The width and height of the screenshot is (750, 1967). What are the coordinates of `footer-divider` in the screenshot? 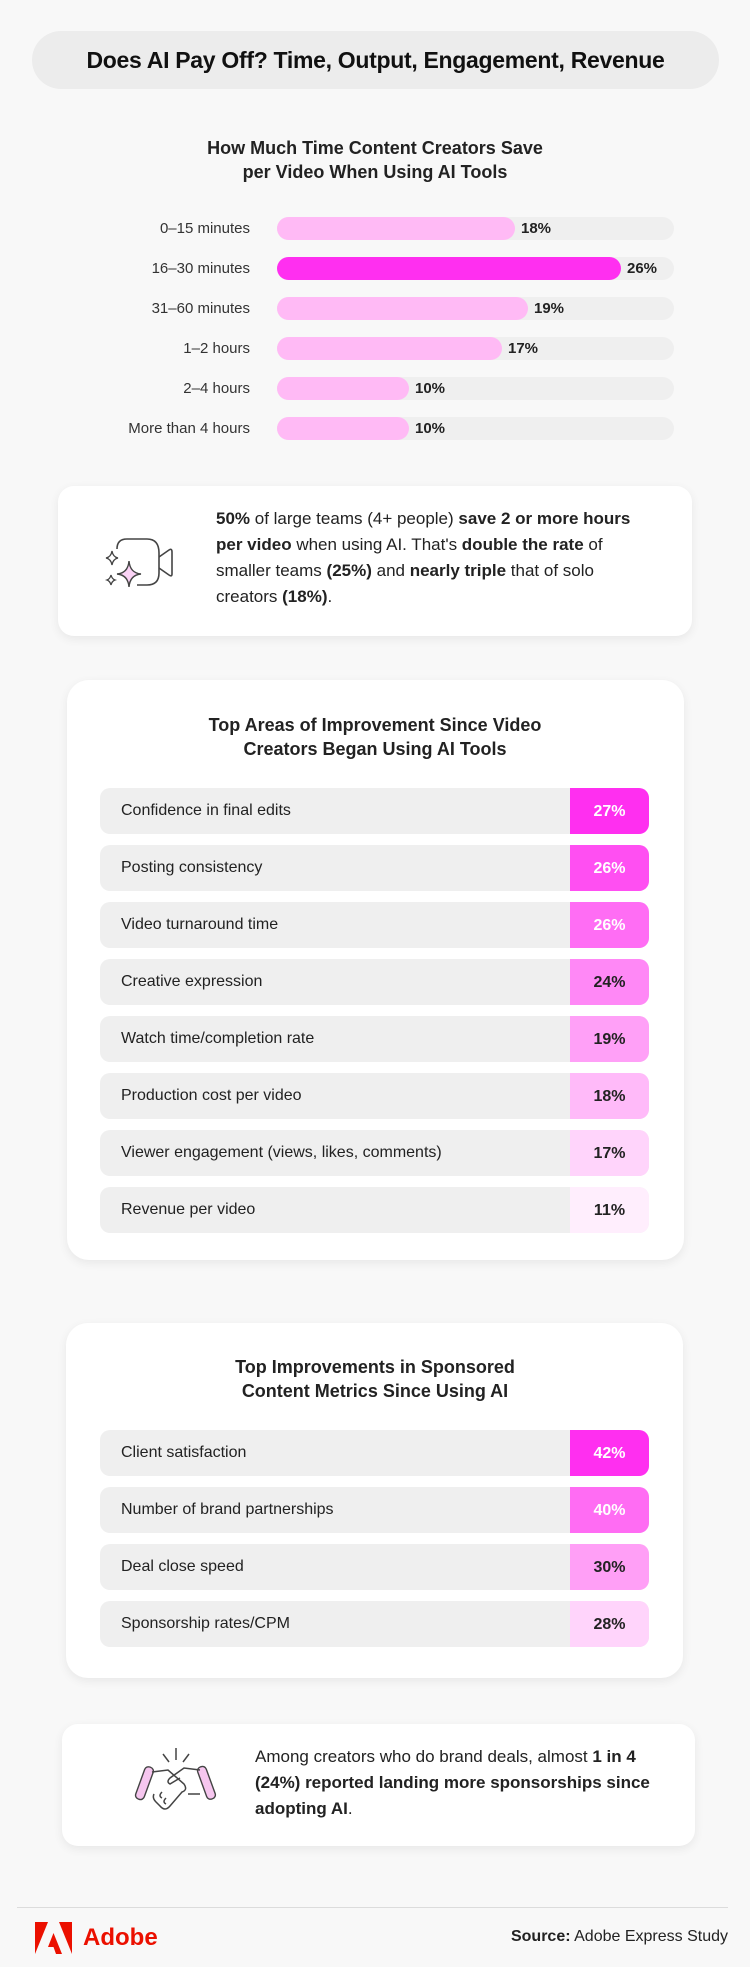 It's located at (372, 1907).